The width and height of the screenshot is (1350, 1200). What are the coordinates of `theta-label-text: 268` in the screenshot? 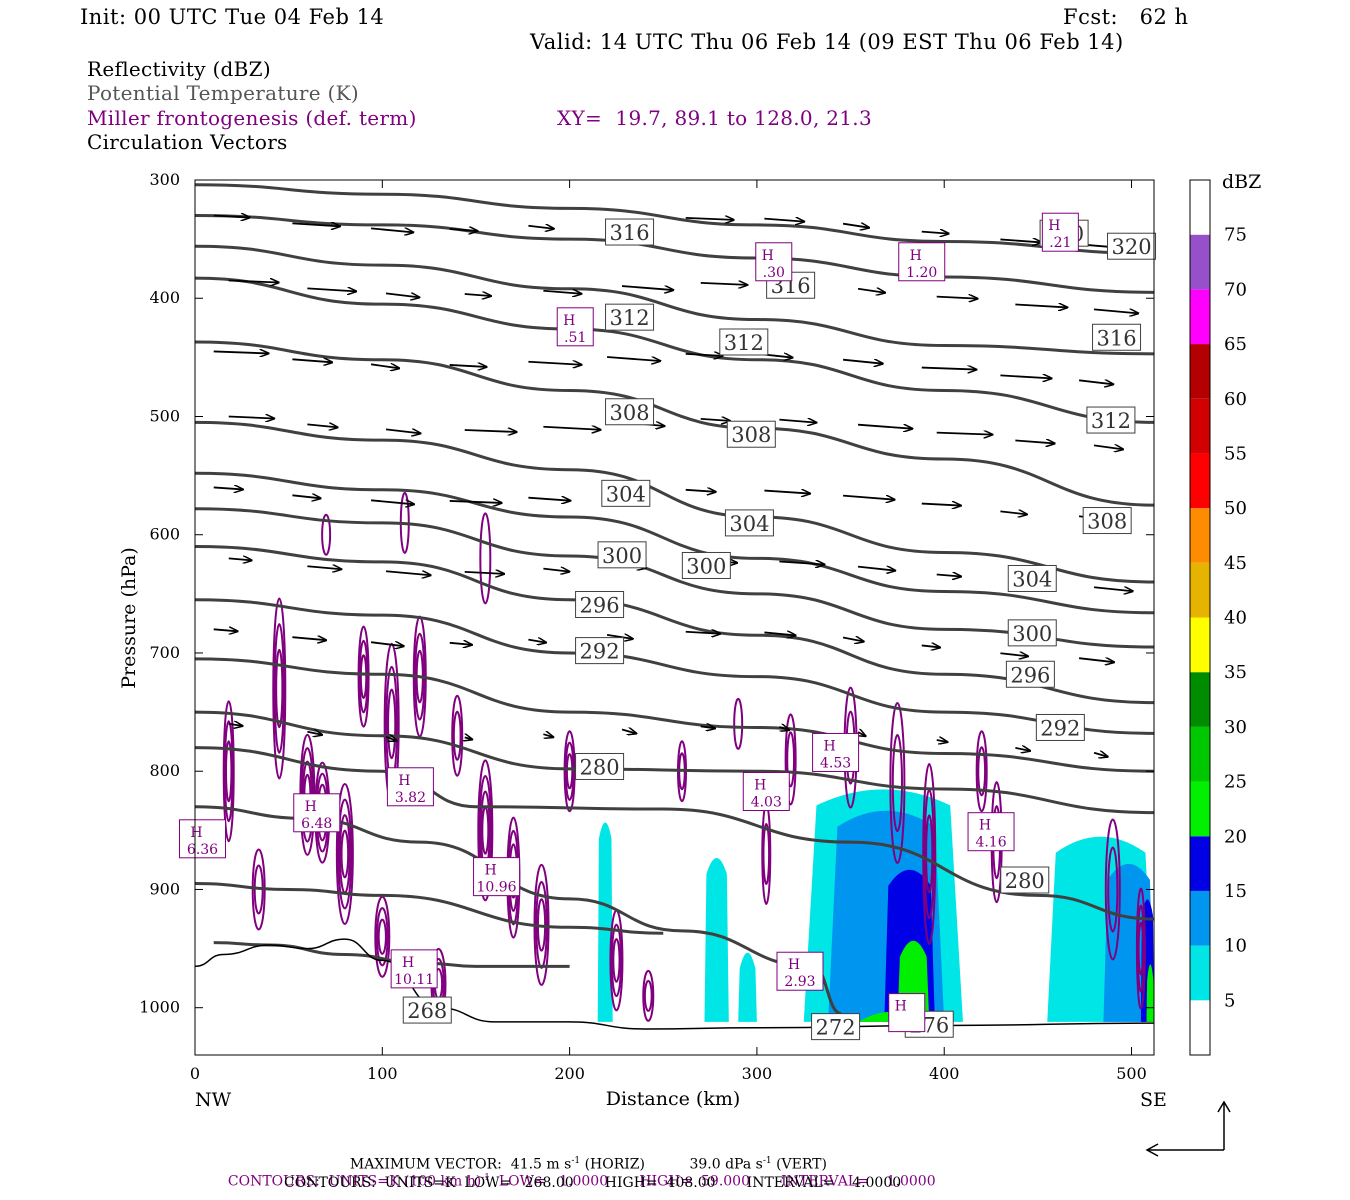 It's located at (427, 1011).